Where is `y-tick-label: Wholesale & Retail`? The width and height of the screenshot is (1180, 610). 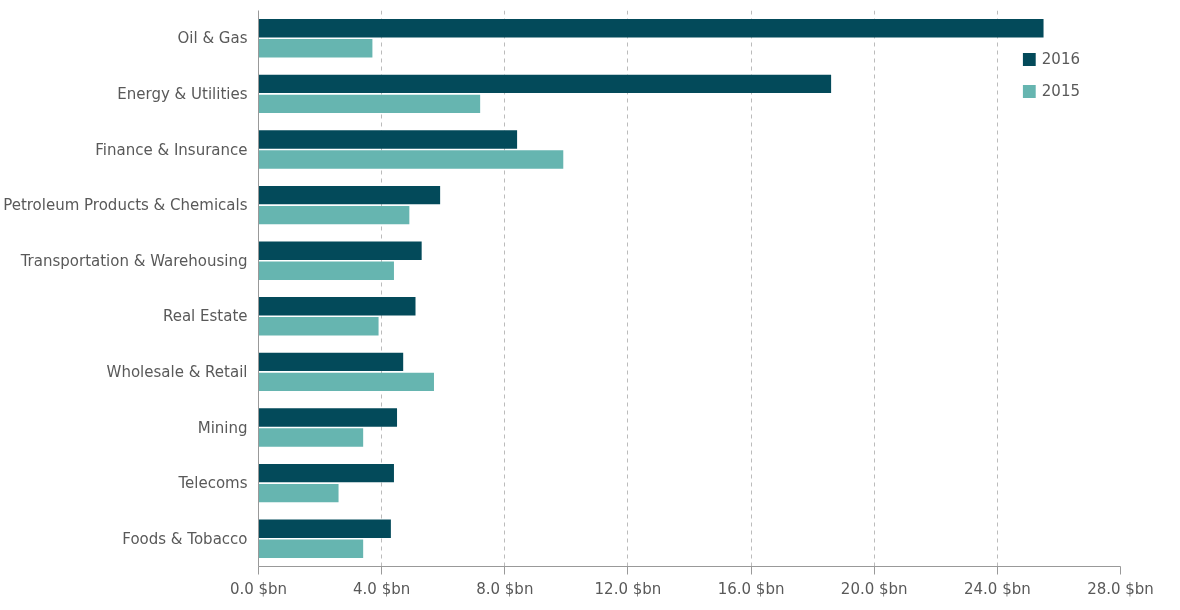 y-tick-label: Wholesale & Retail is located at coordinates (177, 371).